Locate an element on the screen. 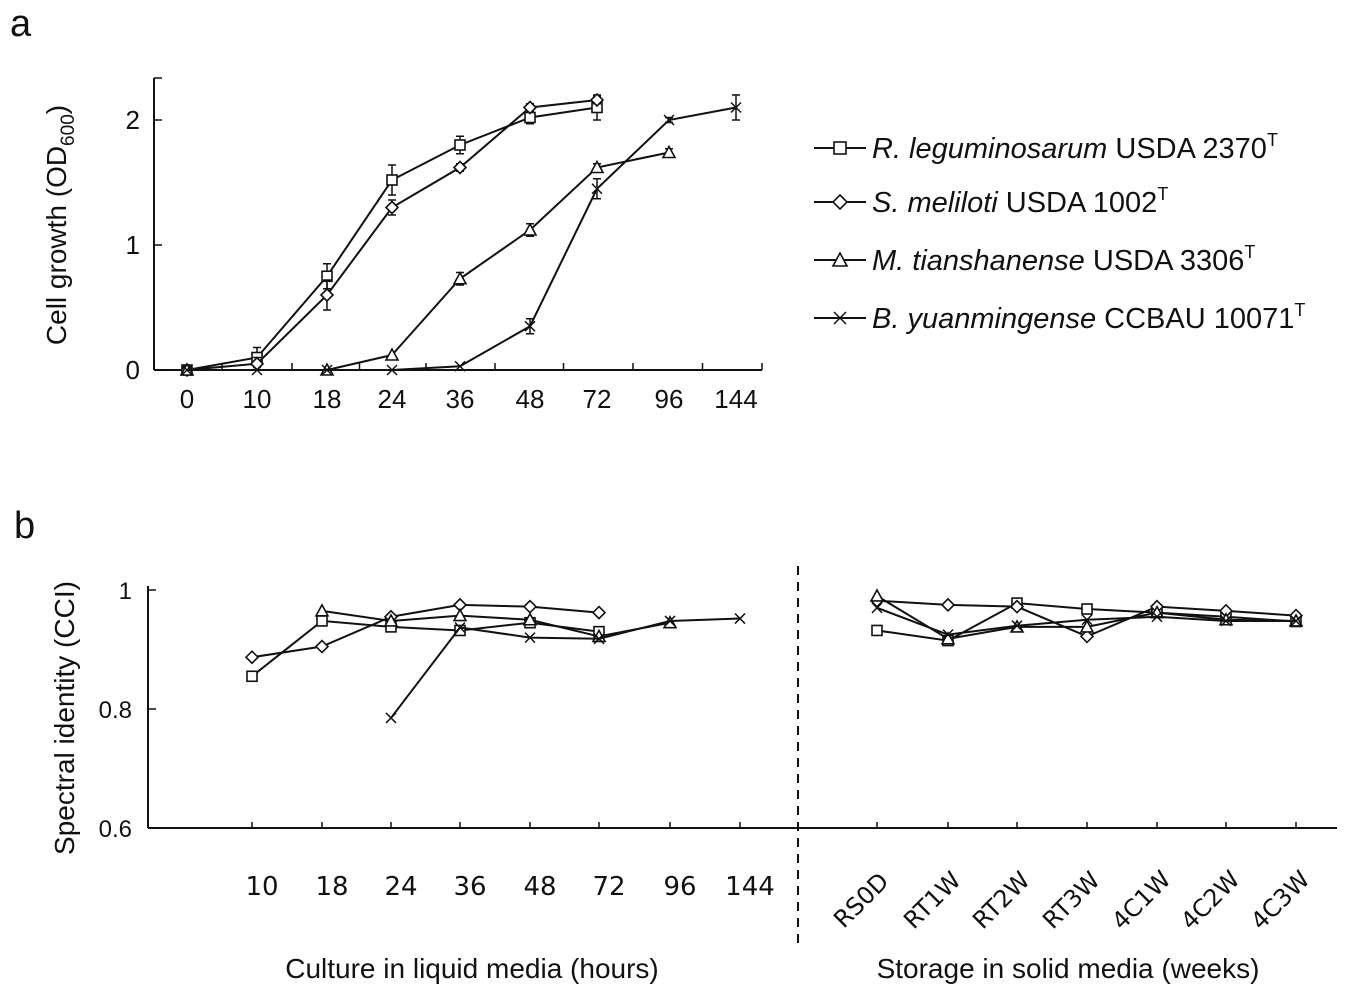 Image resolution: width=1358 pixels, height=987 pixels. legend-label: R. leguminosarum USDA 2370T is located at coordinates (1075, 147).